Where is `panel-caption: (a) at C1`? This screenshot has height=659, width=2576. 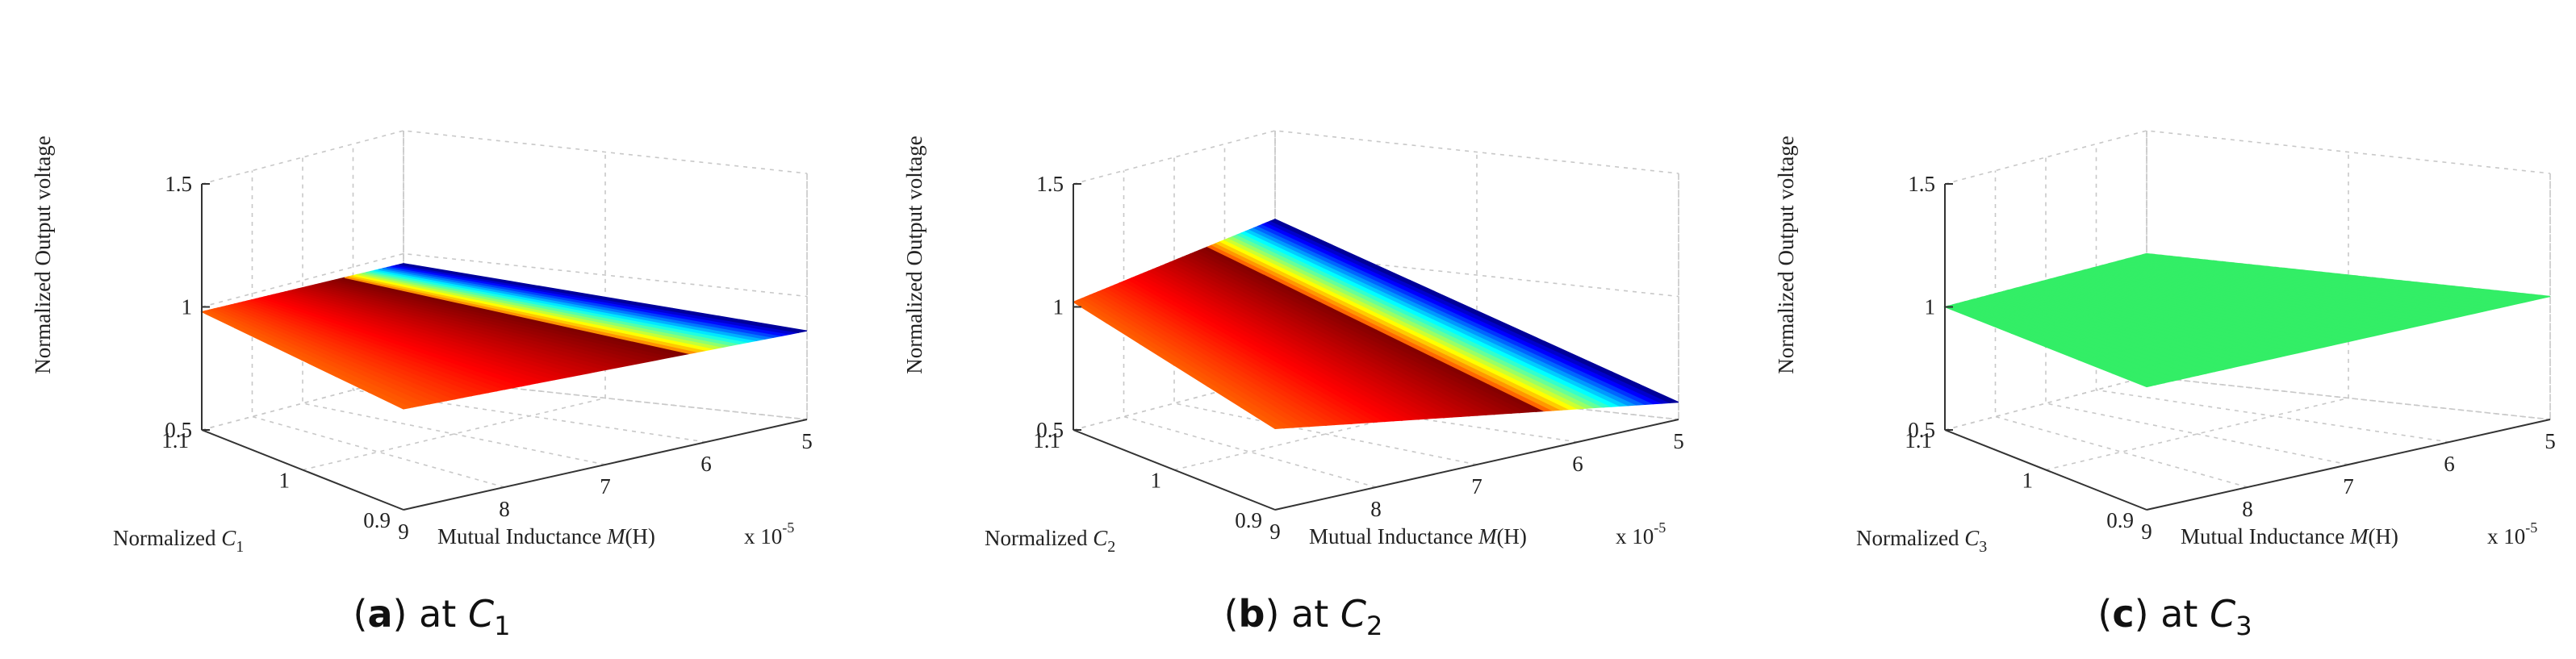 panel-caption: (a) at C1 is located at coordinates (432, 616).